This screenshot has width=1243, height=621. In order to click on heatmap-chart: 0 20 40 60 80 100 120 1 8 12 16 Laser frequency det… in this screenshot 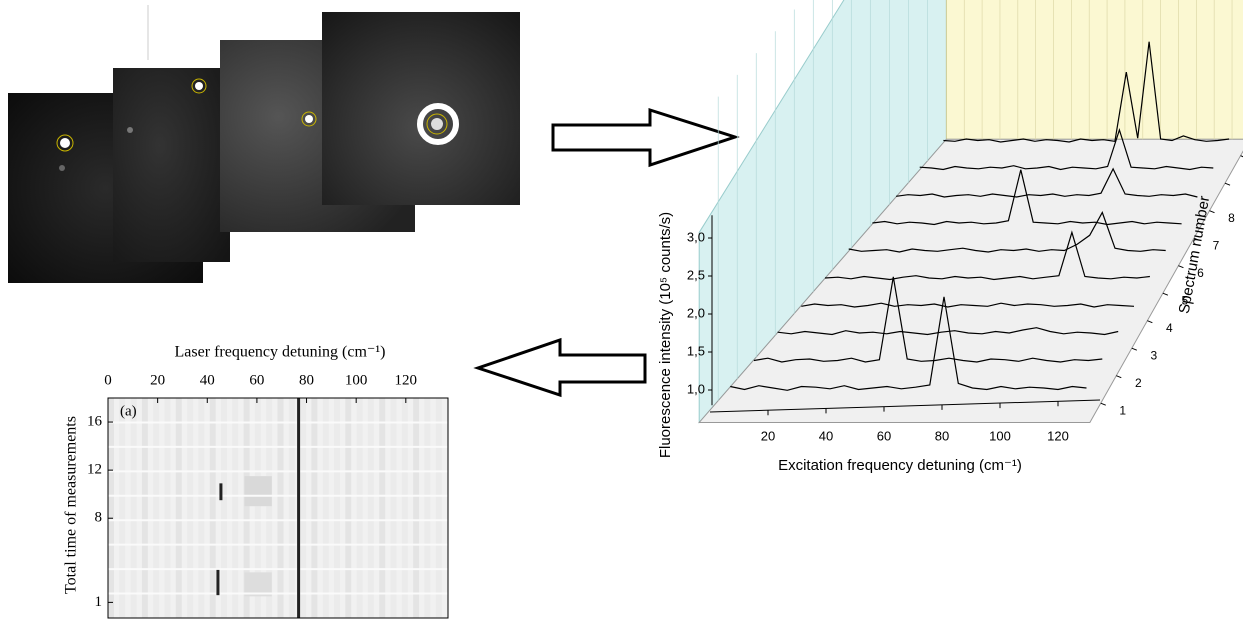, I will do `click(256, 481)`.